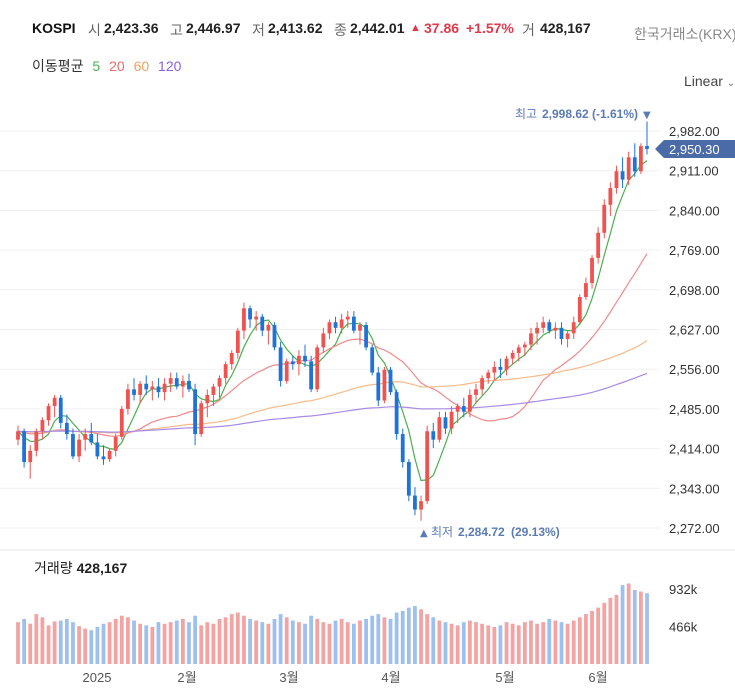 Image resolution: width=735 pixels, height=695 pixels. Describe the element at coordinates (694, 488) in the screenshot. I see `price-tick-label: 2,343.00` at that location.